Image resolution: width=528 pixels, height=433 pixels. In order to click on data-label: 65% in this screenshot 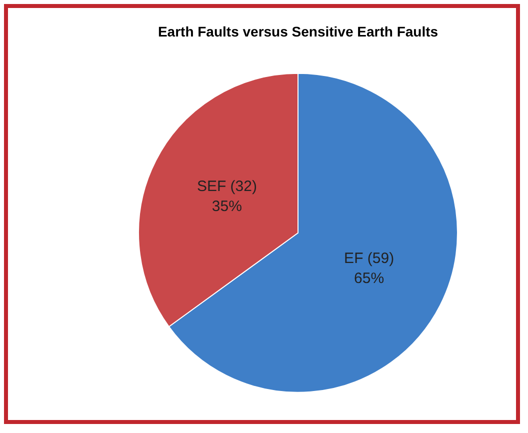, I will do `click(369, 279)`.